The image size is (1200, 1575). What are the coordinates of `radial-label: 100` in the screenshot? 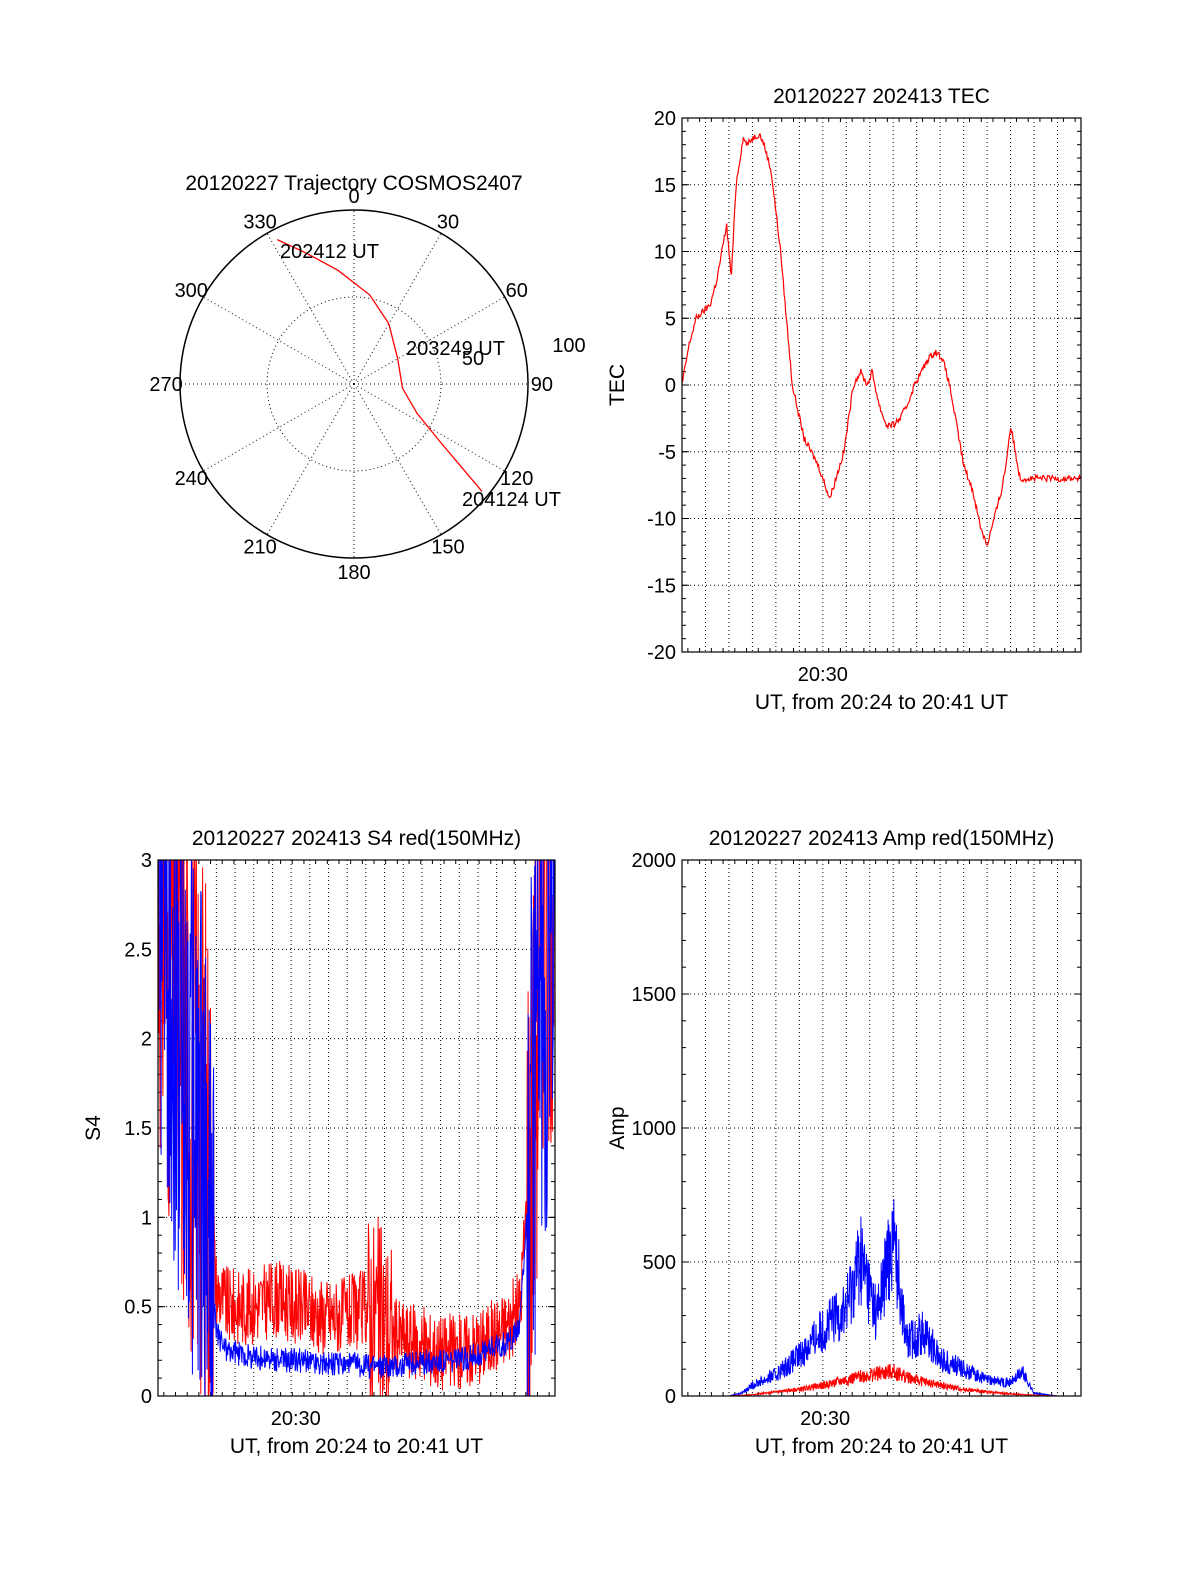 It's located at (568, 346).